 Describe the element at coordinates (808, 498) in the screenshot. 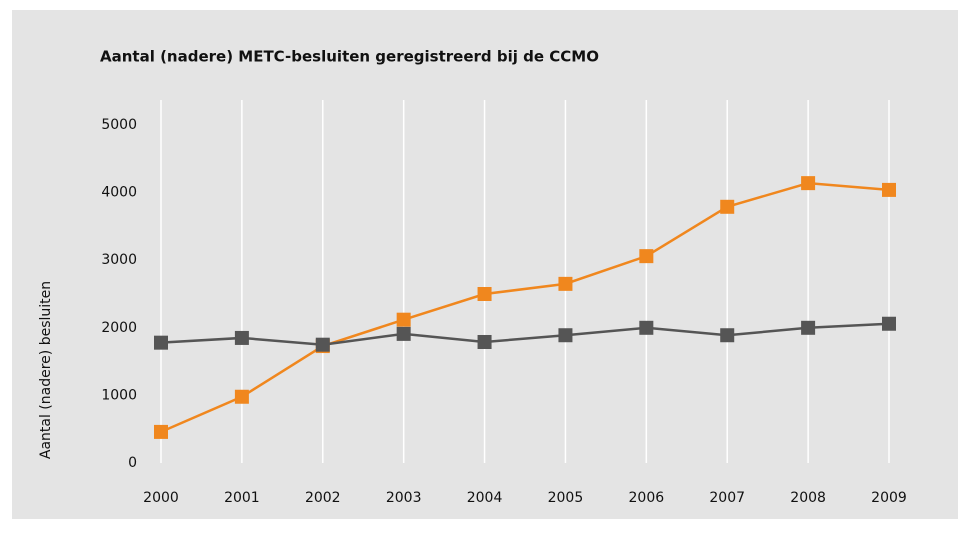

I see `x-tick-label: 2008` at that location.